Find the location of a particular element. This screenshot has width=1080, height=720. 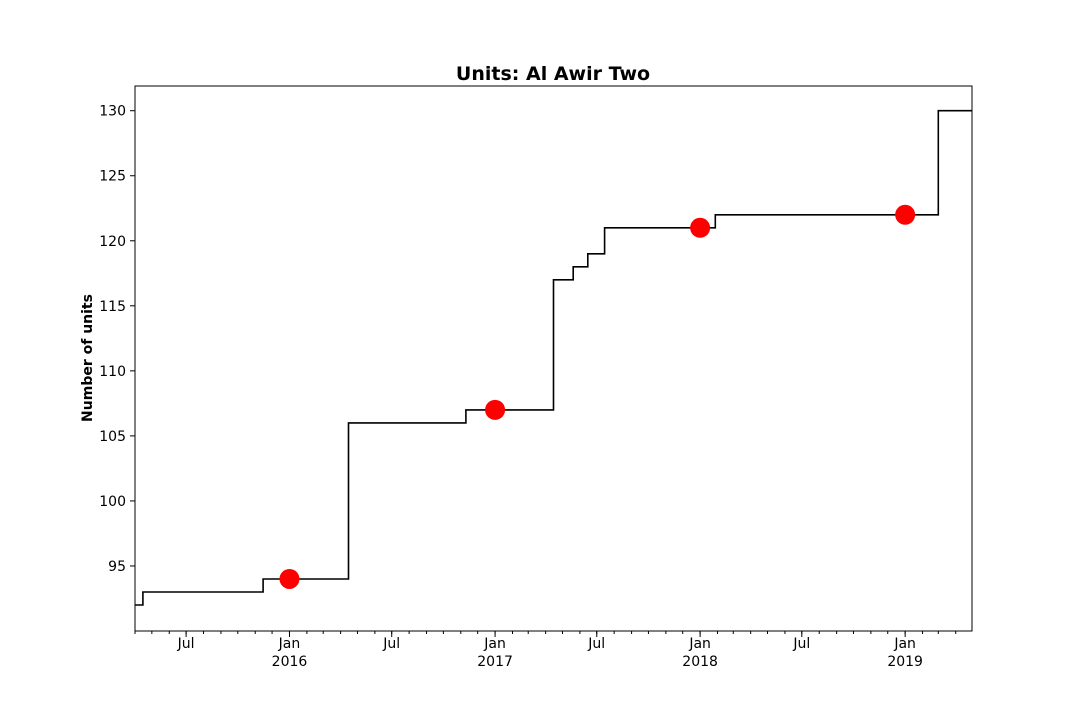

chart-title: Units: Al Awir Two is located at coordinates (553, 74).